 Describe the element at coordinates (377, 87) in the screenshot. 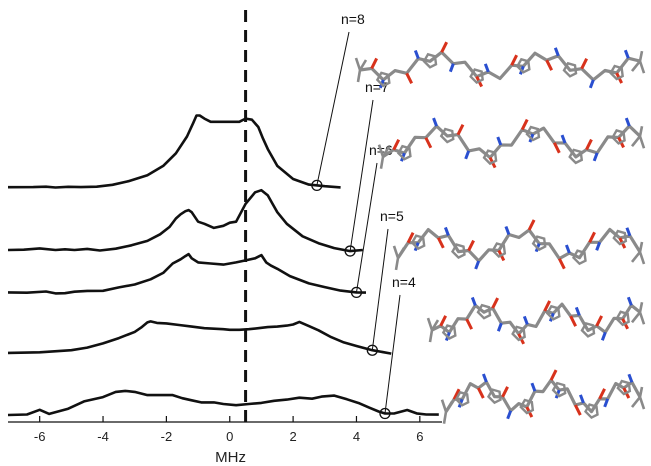

I see `series-label: n=7` at that location.